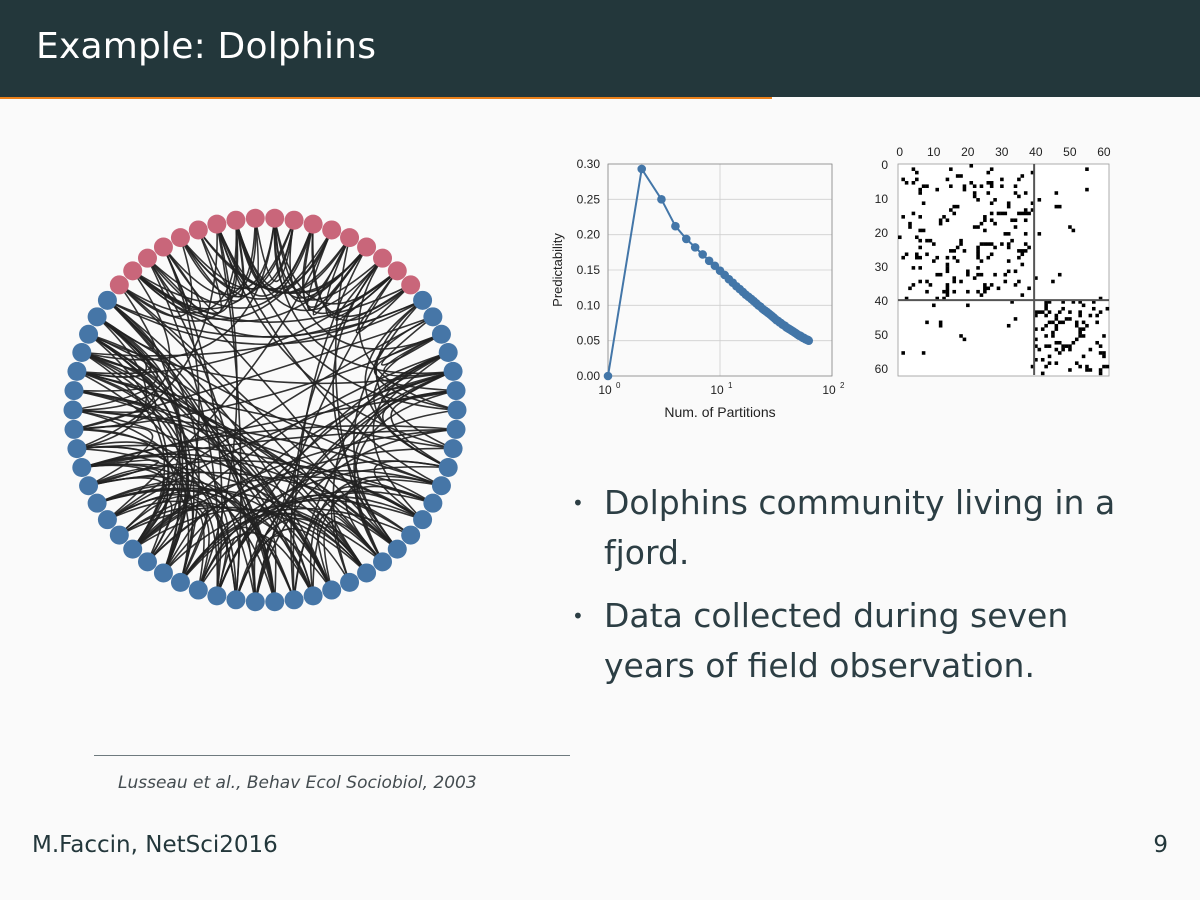 The height and width of the screenshot is (900, 1200). What do you see at coordinates (618, 385) in the screenshot?
I see `x-tick-exponent: 0` at bounding box center [618, 385].